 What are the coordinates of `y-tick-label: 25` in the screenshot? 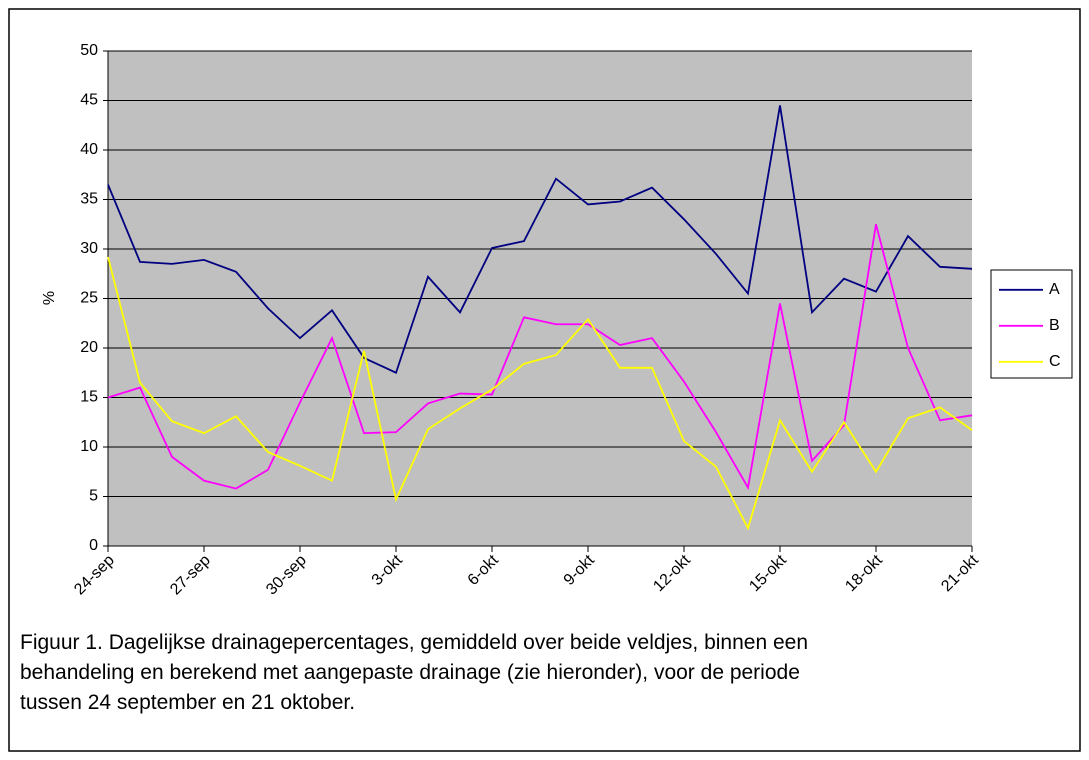 It's located at (89, 298).